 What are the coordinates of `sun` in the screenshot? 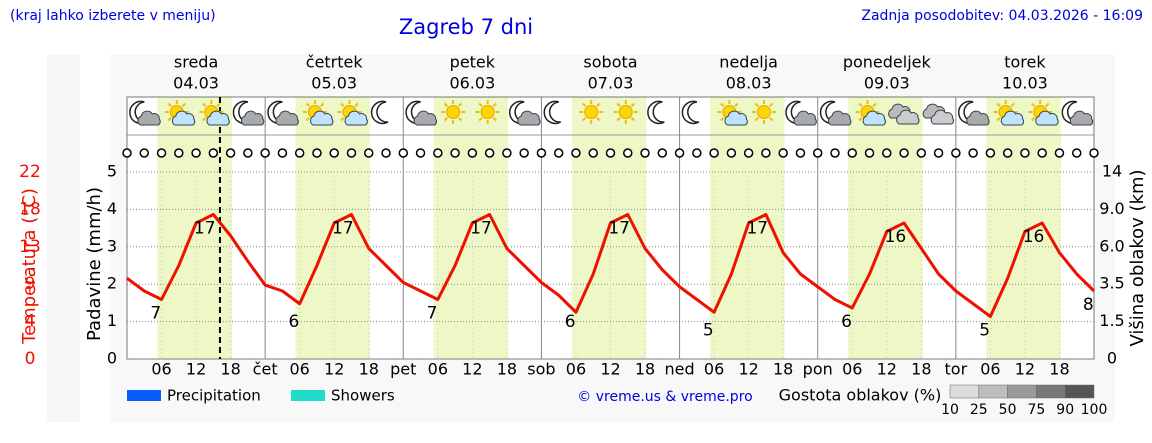 It's located at (763, 112).